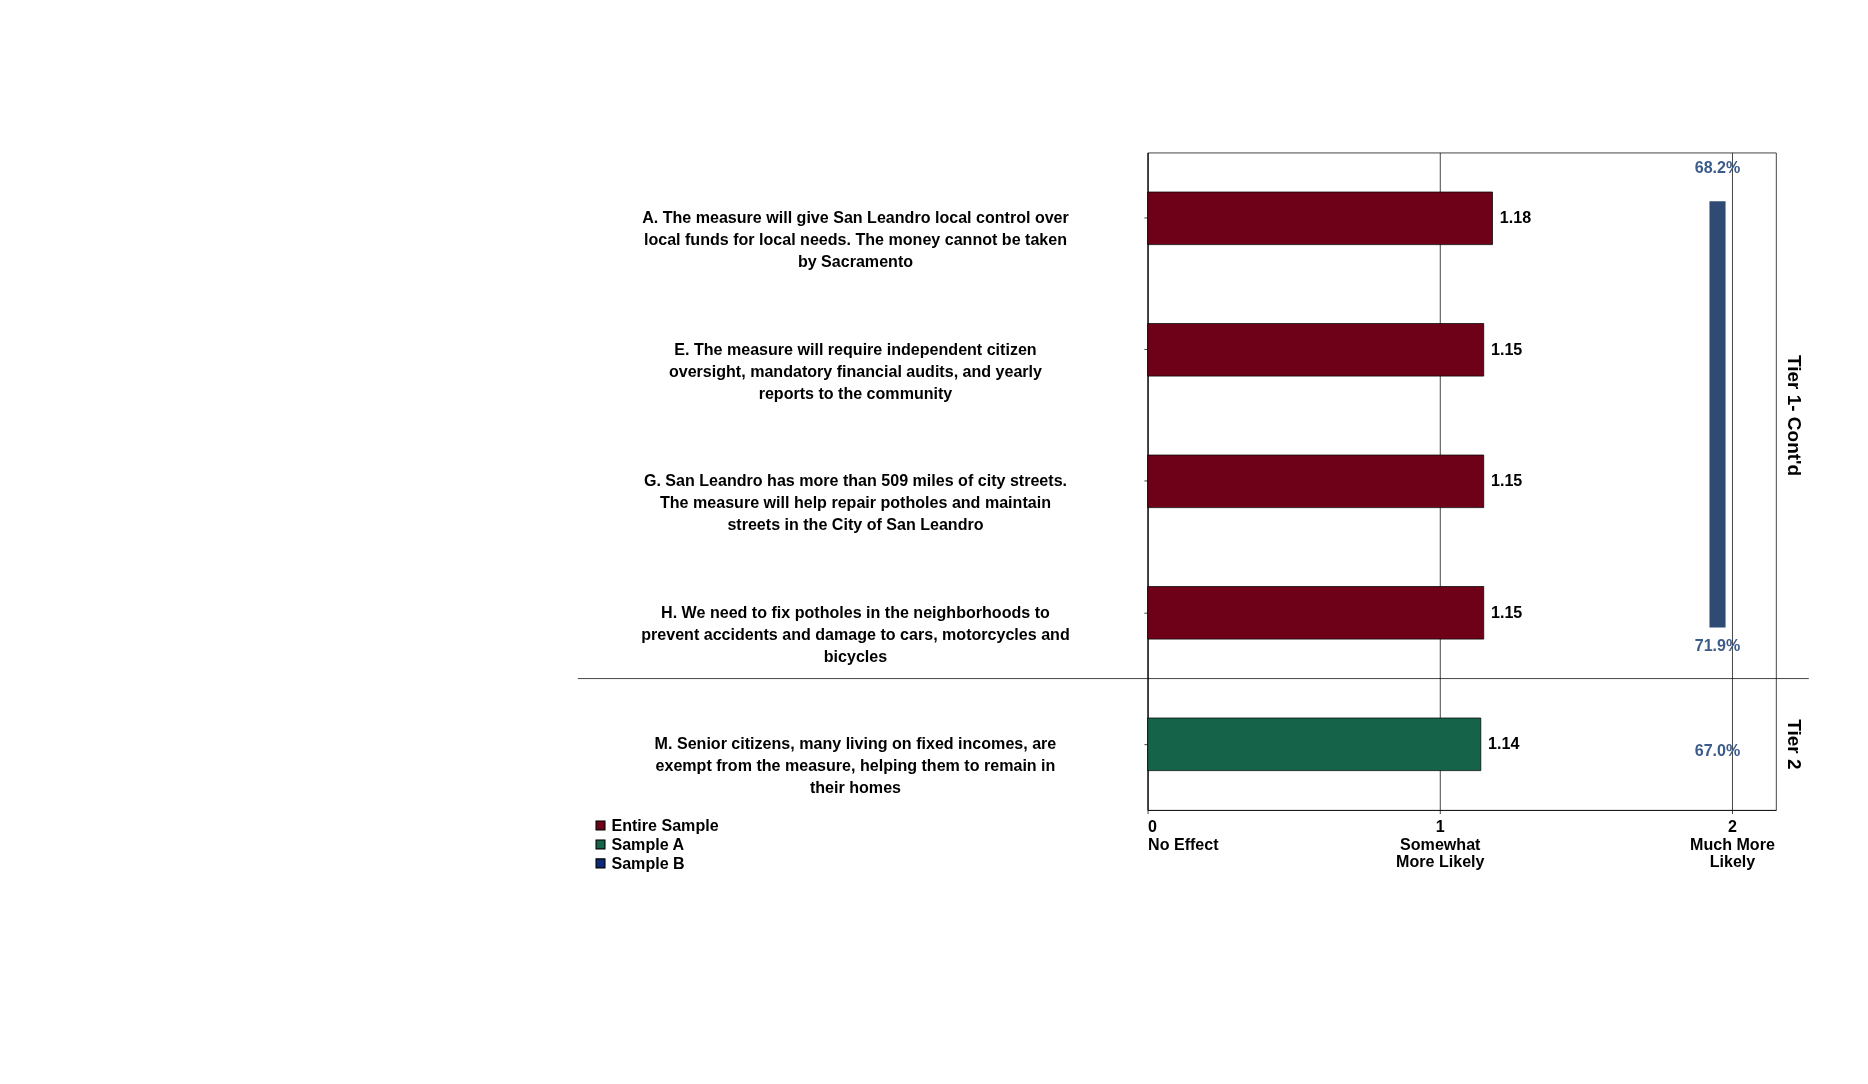 The image size is (1868, 1084). What do you see at coordinates (1795, 744) in the screenshot?
I see `text: Tier 2` at bounding box center [1795, 744].